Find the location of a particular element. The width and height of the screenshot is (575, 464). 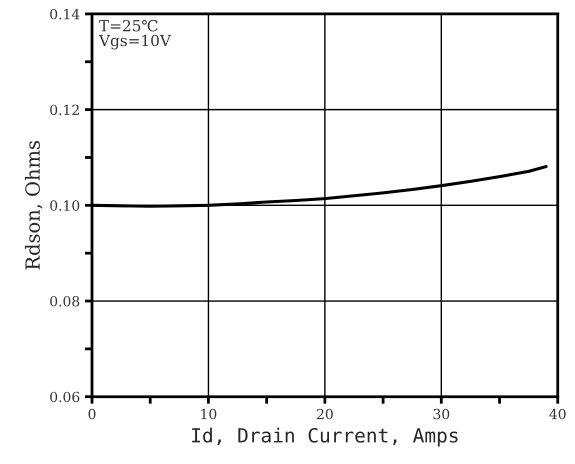

y-tick-label: 0.10 is located at coordinates (65, 205).